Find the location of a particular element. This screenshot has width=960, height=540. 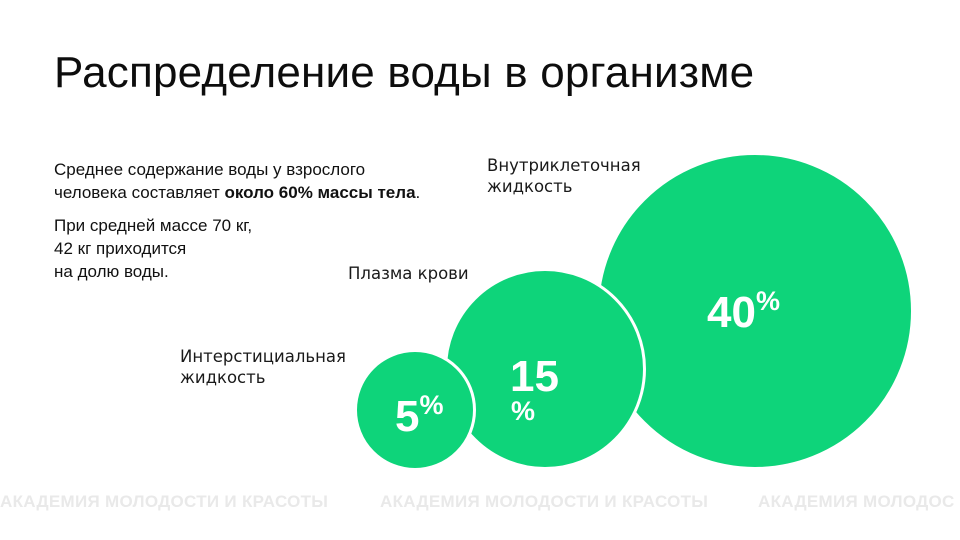

watermark-1: АКАДЕМИЯ МОЛОДОСТИ И КРАСОТЫ is located at coordinates (164, 501).